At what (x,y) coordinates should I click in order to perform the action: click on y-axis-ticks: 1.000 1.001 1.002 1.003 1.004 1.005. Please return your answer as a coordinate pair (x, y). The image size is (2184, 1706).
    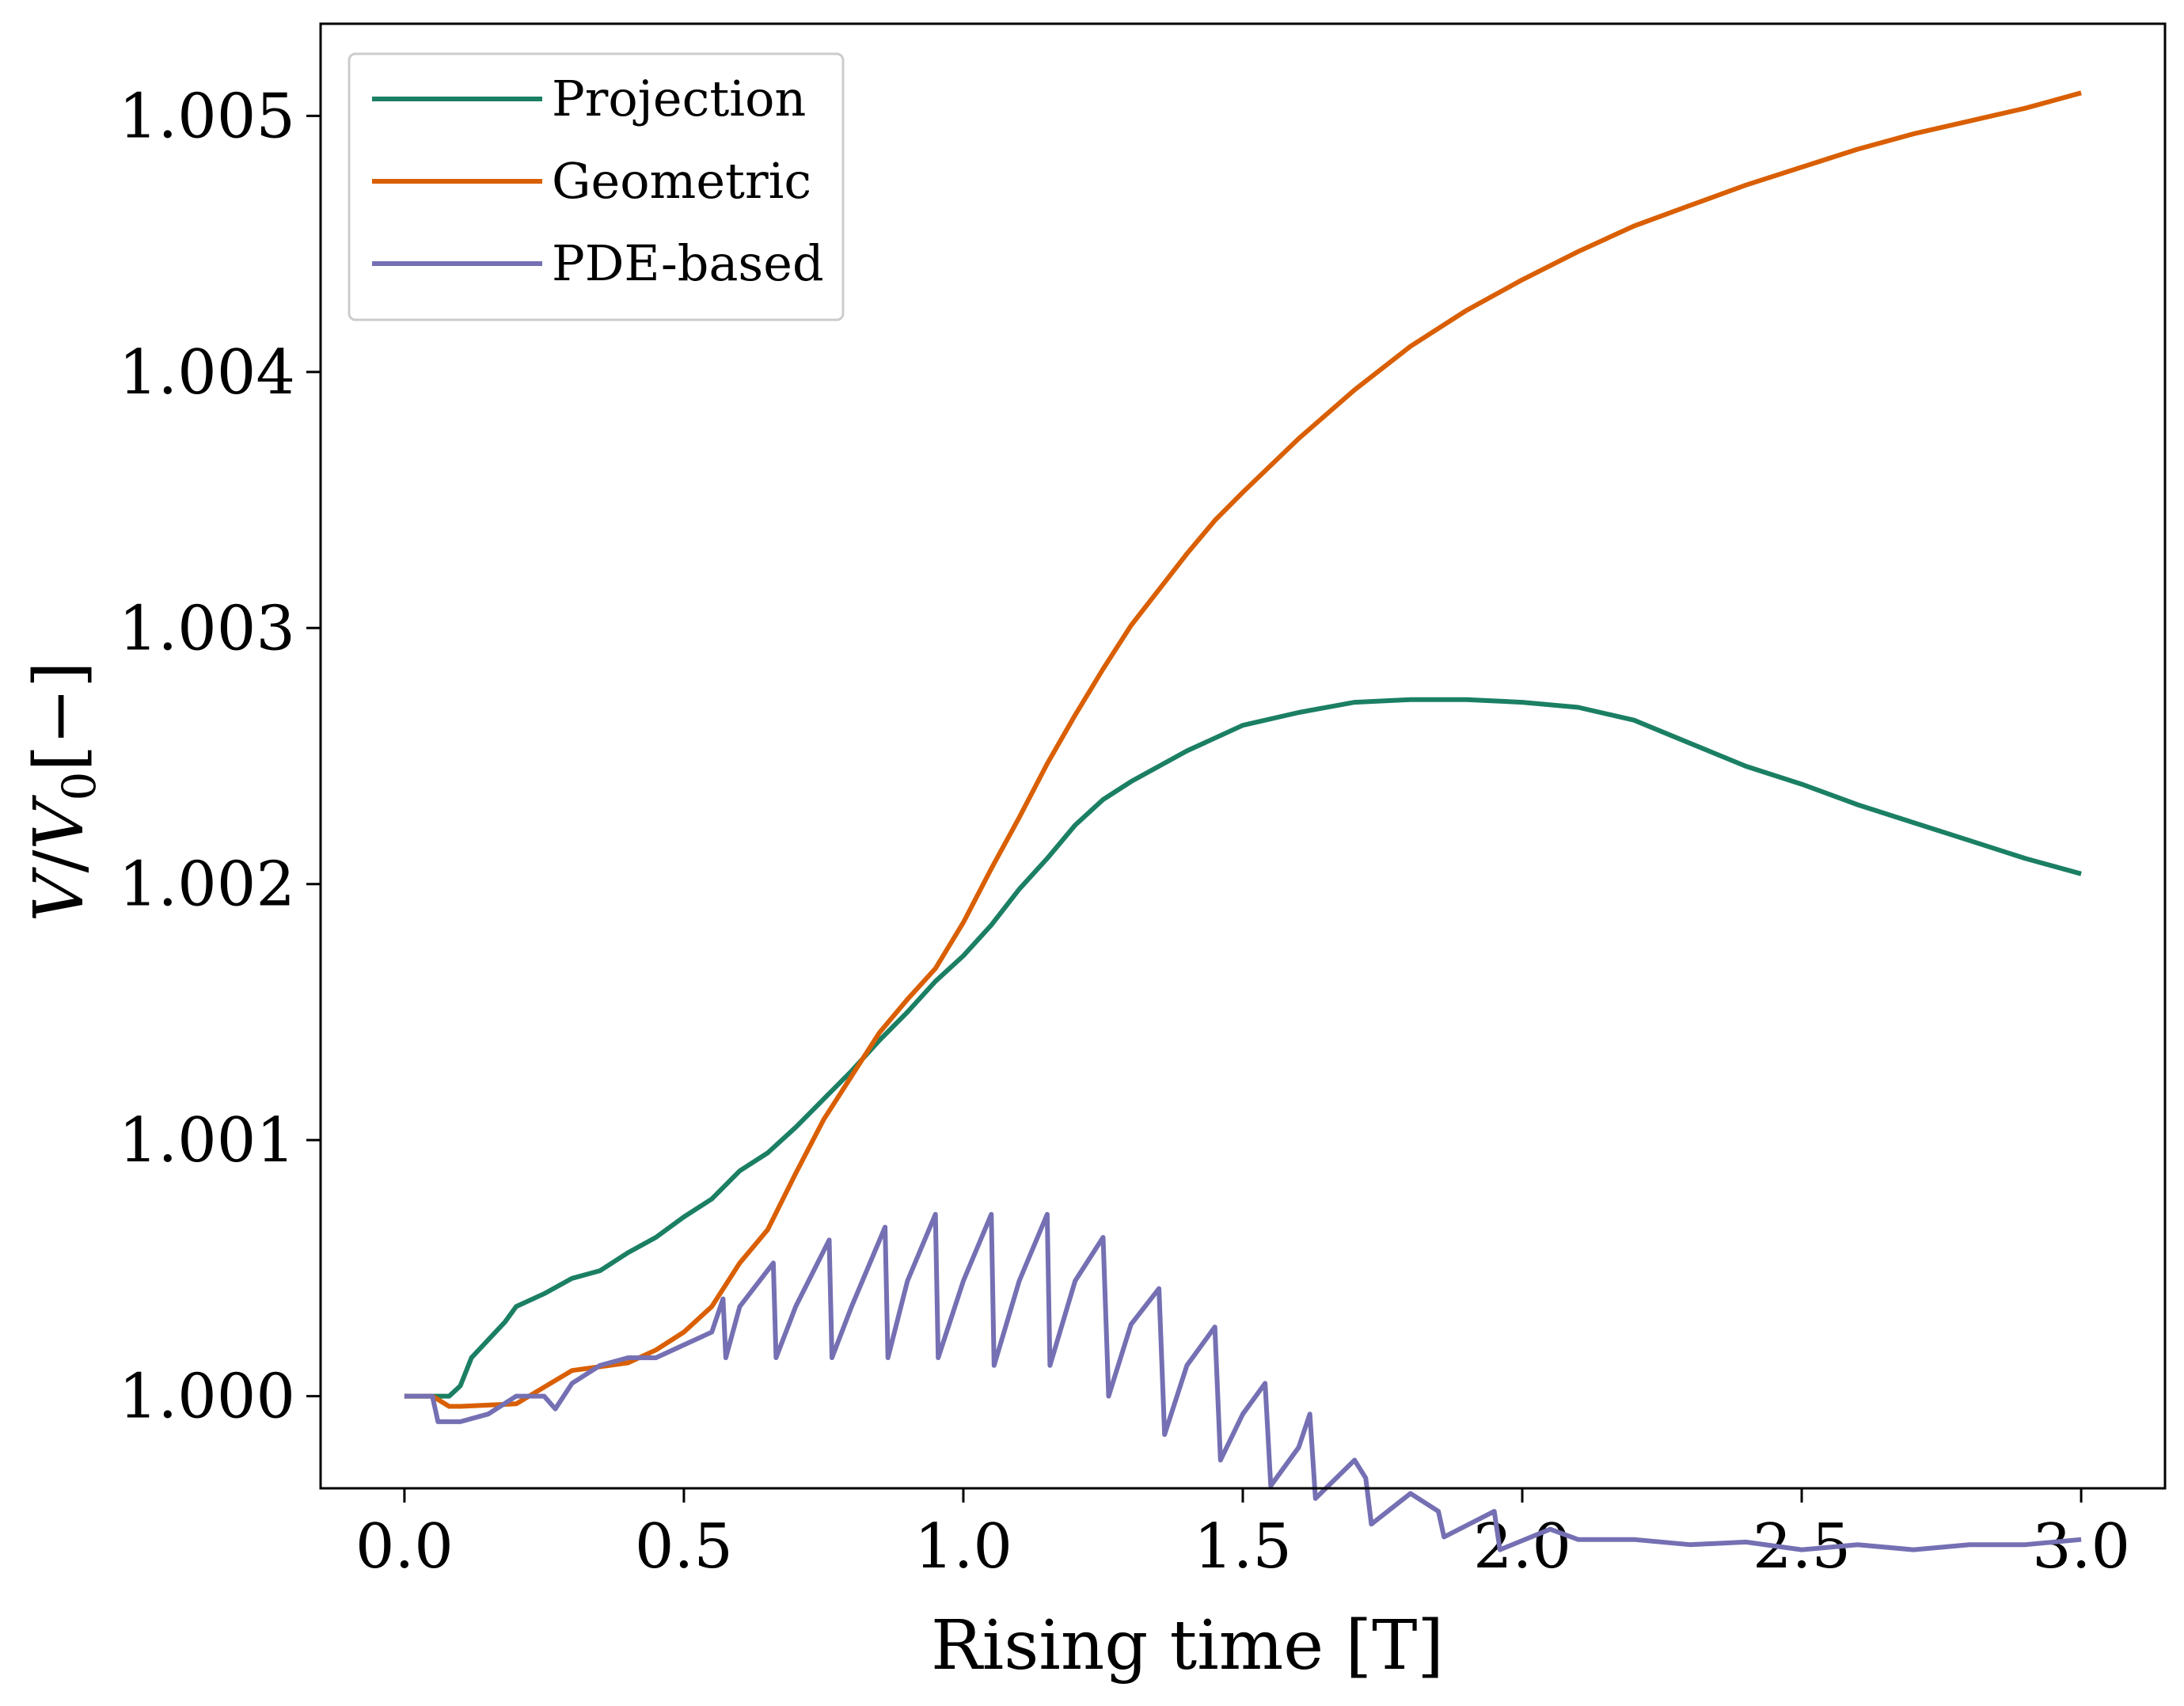
    Looking at the image, I should click on (220, 757).